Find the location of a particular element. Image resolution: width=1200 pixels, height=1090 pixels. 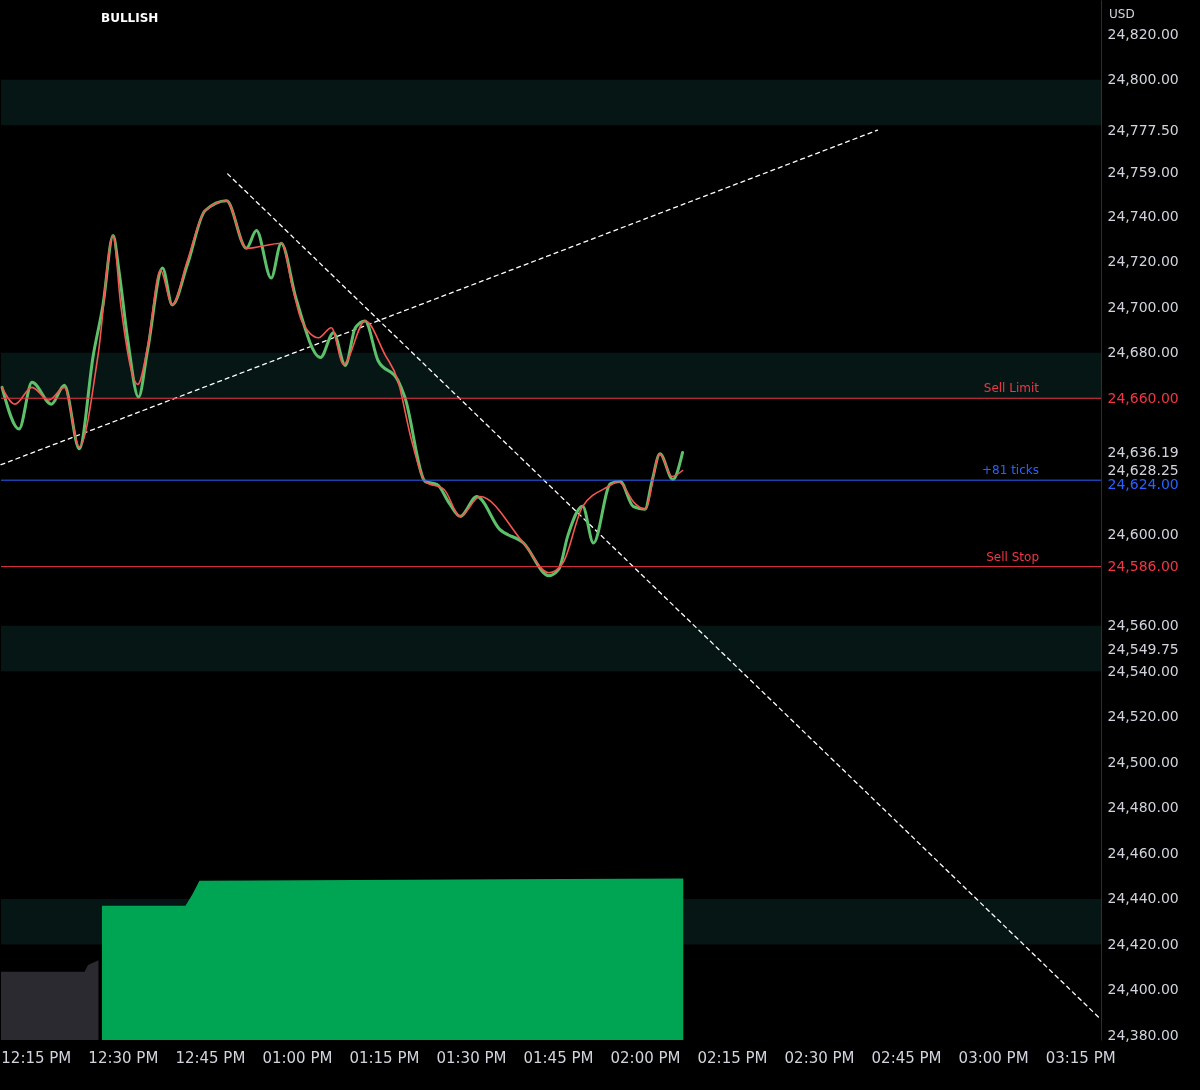

x-tick-label: 02:30 PM is located at coordinates (819, 1057).